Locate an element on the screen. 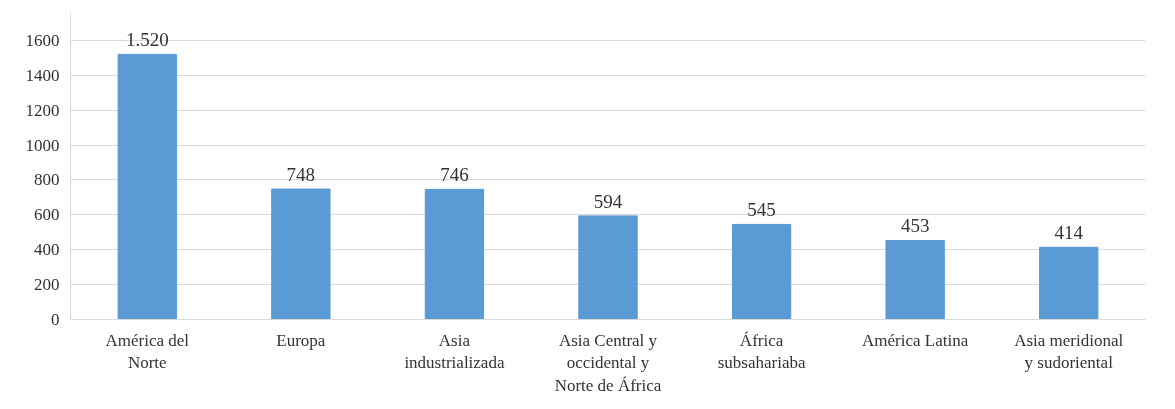 Image resolution: width=1175 pixels, height=409 pixels. x-tick-label: Asia Central y occidental y Norte de África is located at coordinates (608, 363).